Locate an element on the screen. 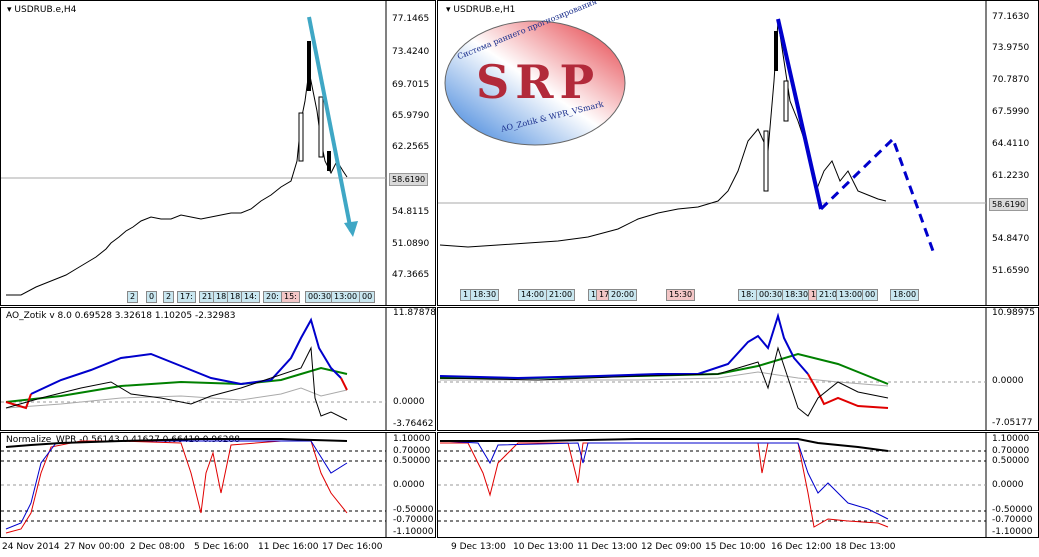 This screenshot has height=557, width=1039. right-time-label-3: 12 Dec 09:00 is located at coordinates (671, 547).